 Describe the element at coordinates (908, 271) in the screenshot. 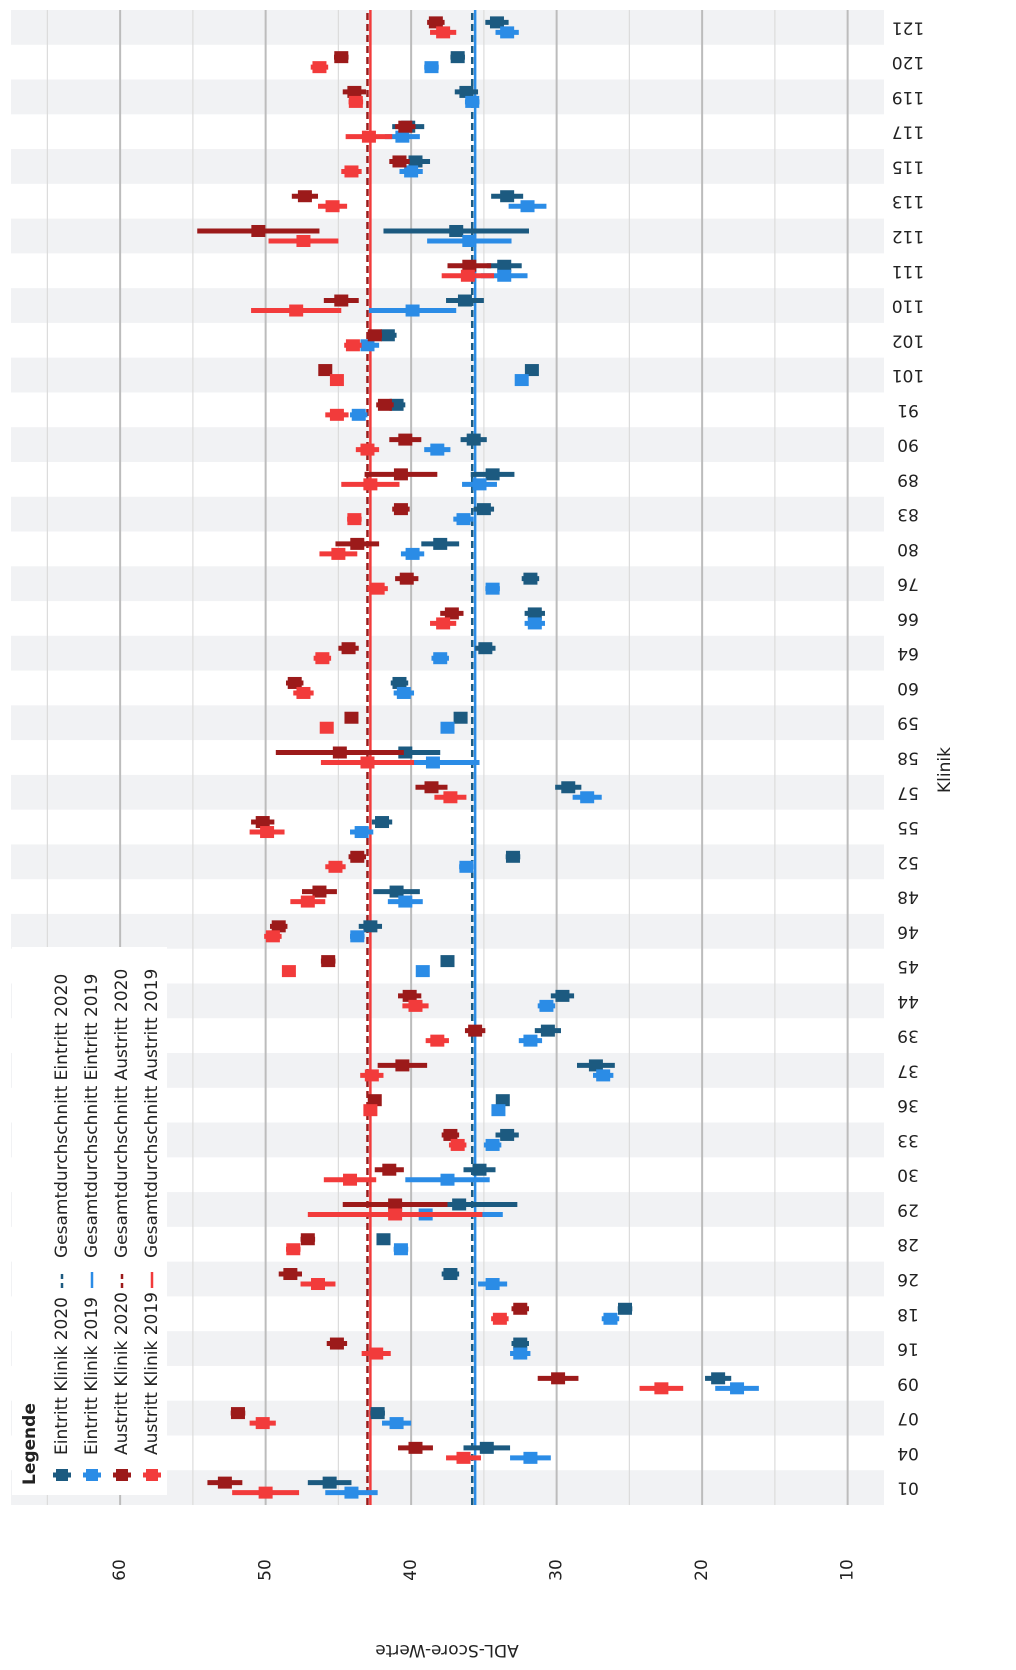

I see `x-tick-label: 111` at that location.